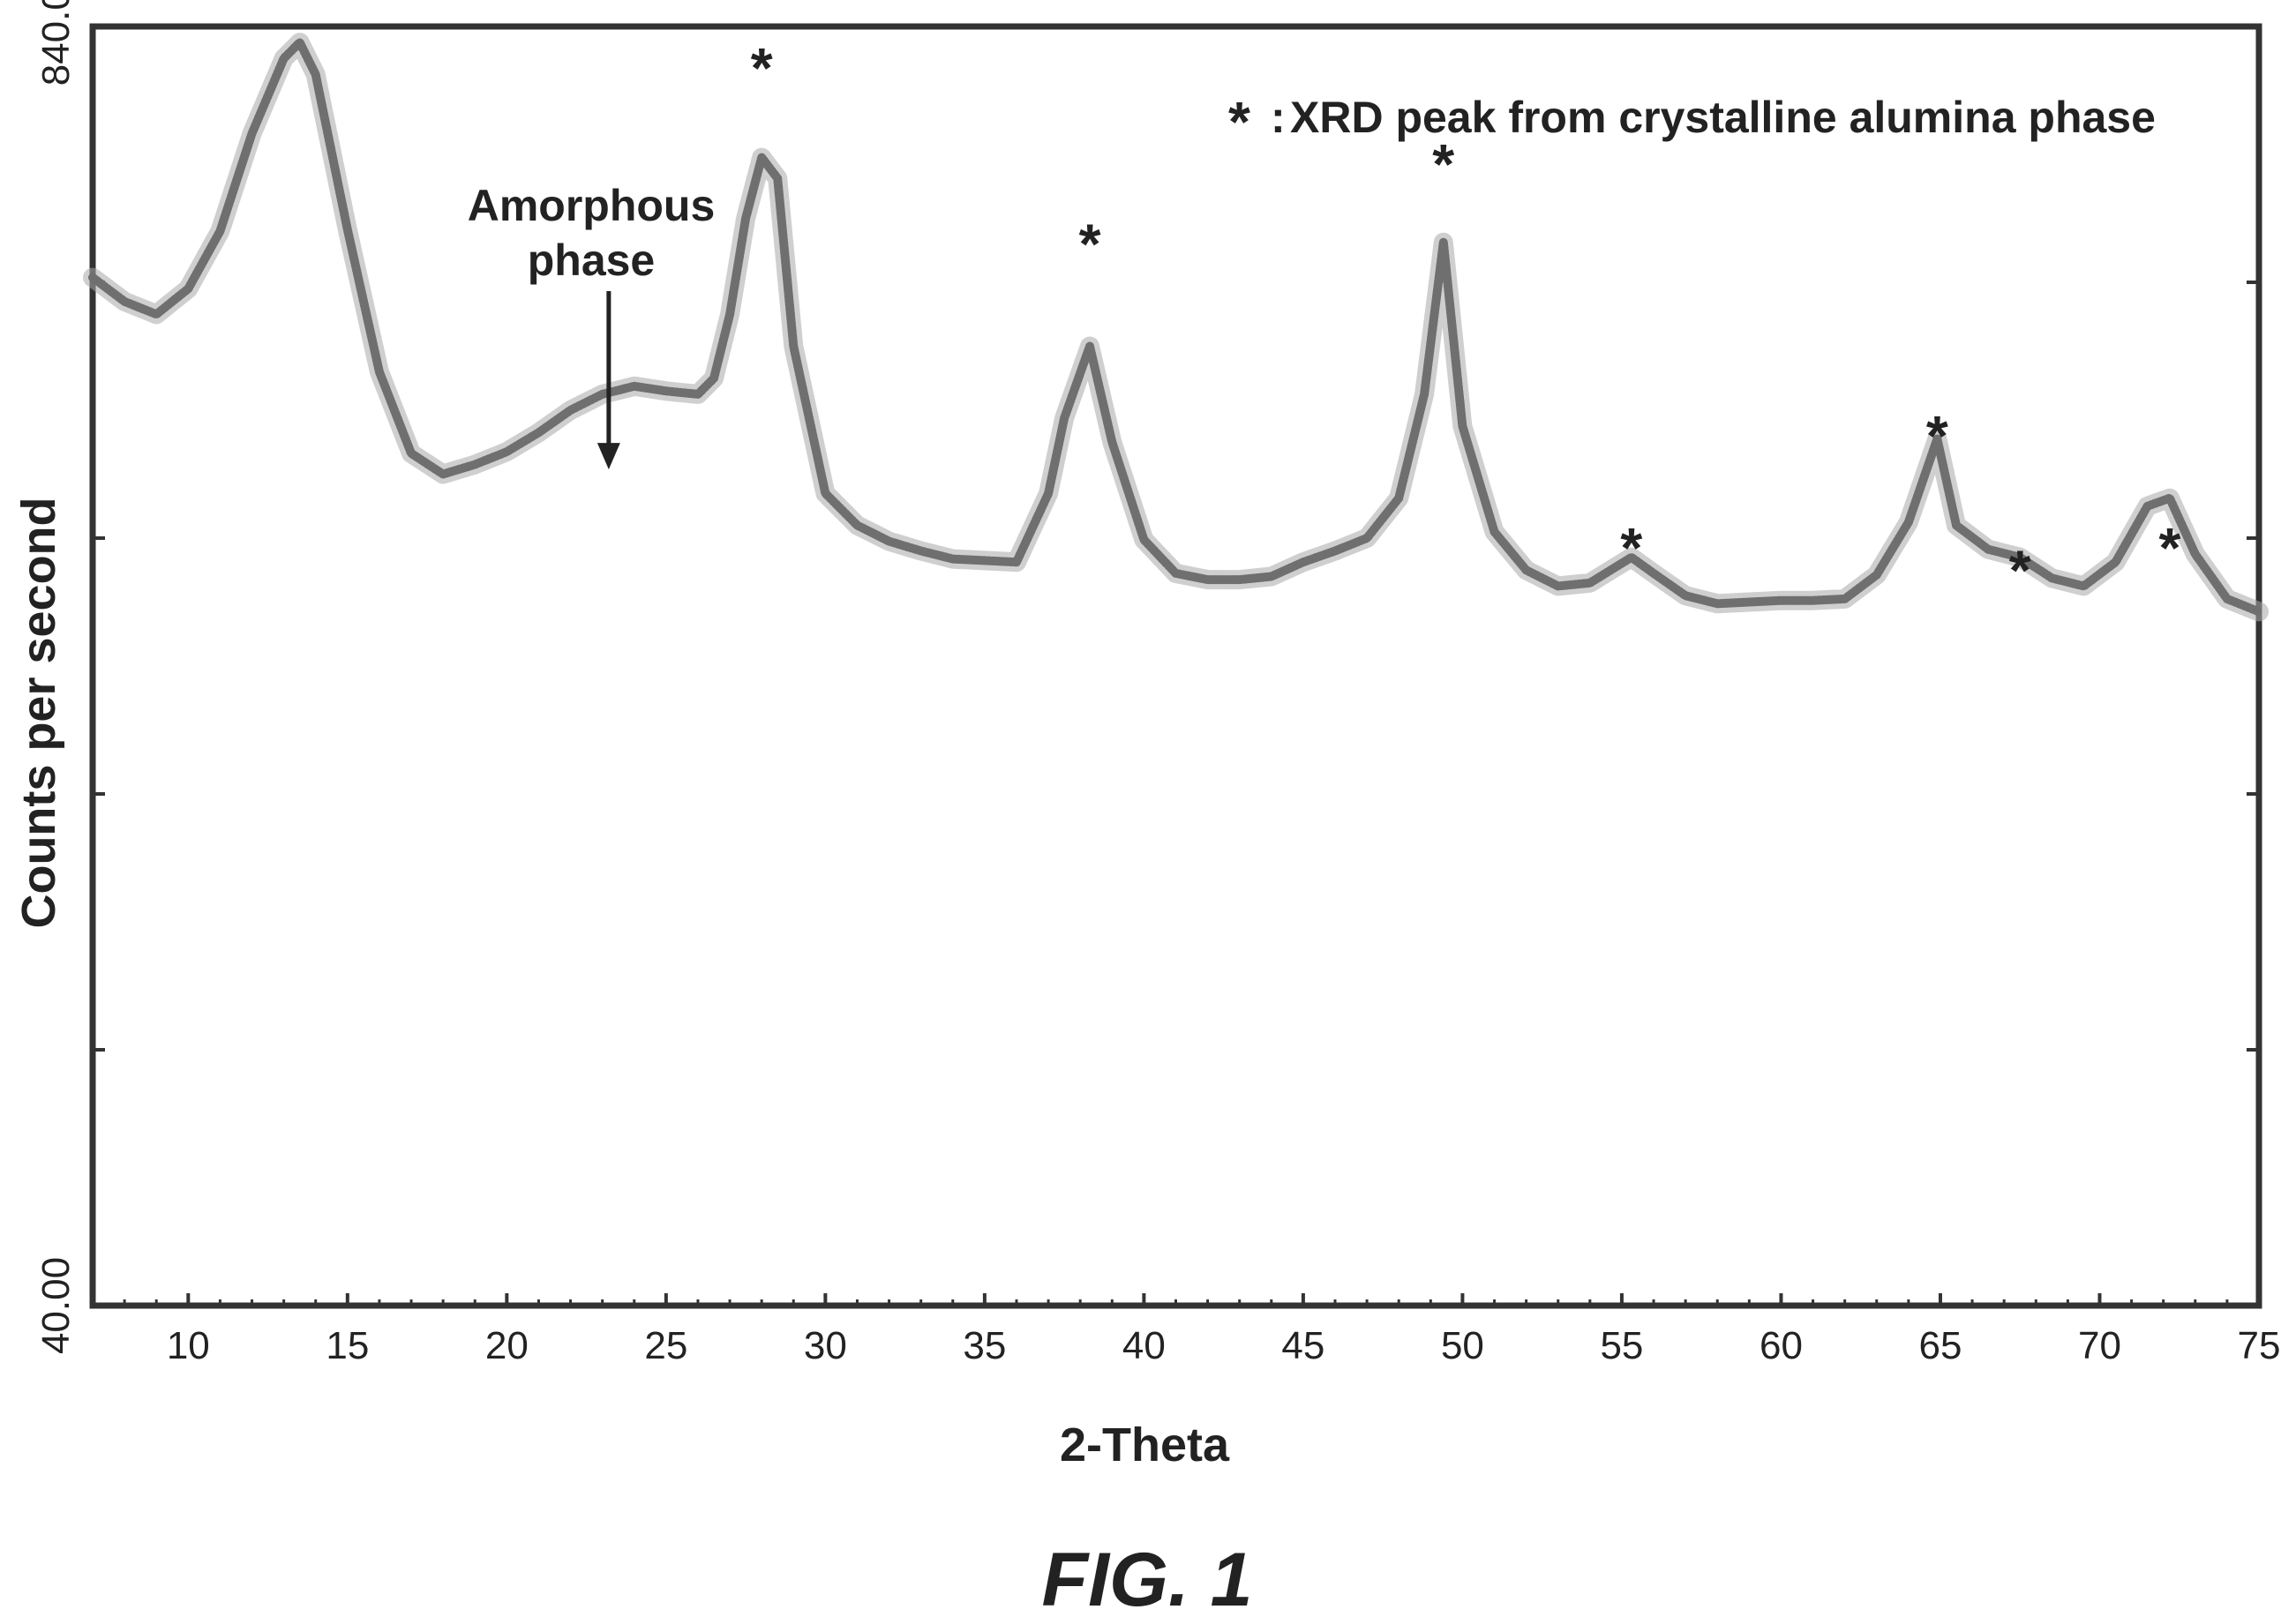  What do you see at coordinates (56, 1305) in the screenshot?
I see `y-tick-label: 40.00` at bounding box center [56, 1305].